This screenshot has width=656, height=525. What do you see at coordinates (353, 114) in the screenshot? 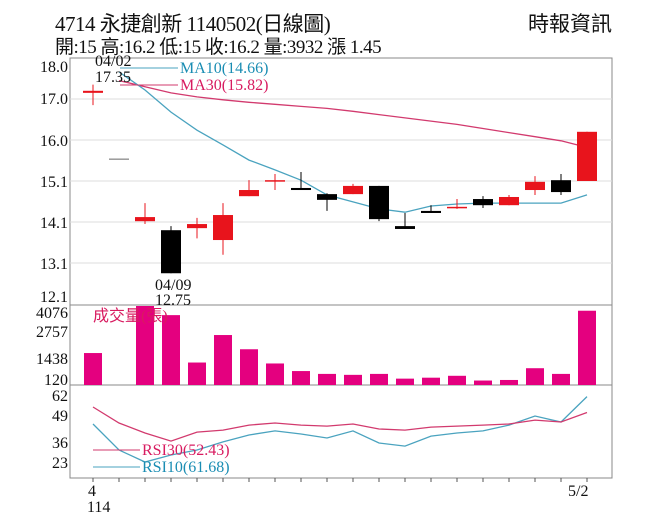
I see `ma30-line` at bounding box center [353, 114].